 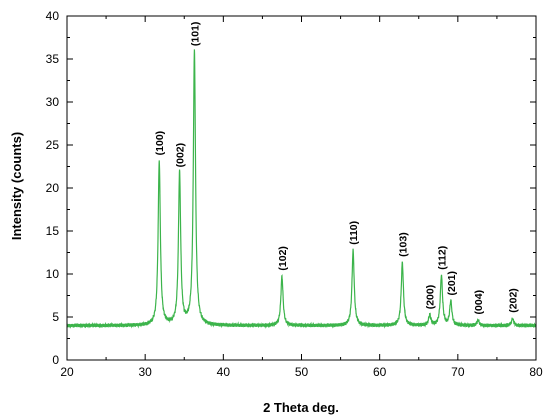 What do you see at coordinates (224, 372) in the screenshot?
I see `x-tick-label: 40` at bounding box center [224, 372].